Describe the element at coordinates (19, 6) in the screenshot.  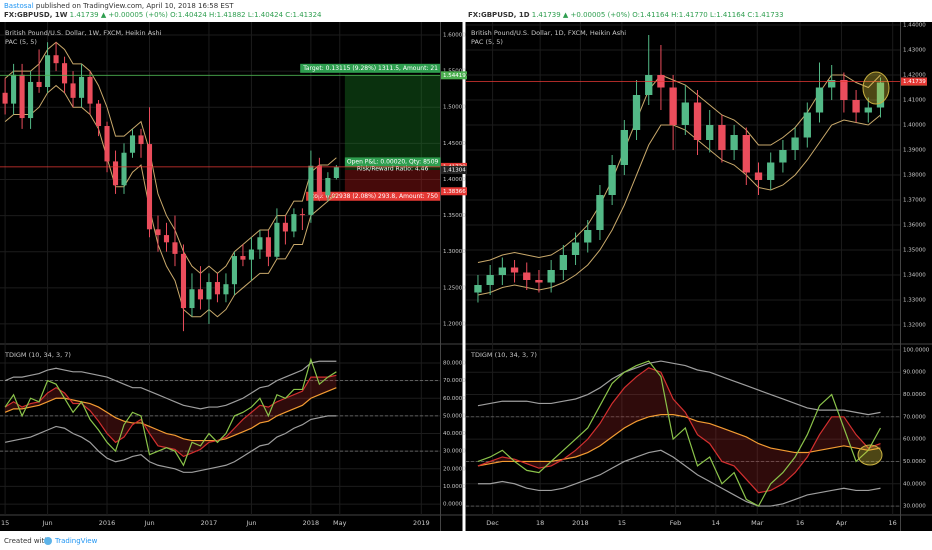
I see `publisher: Bastosal` at that location.